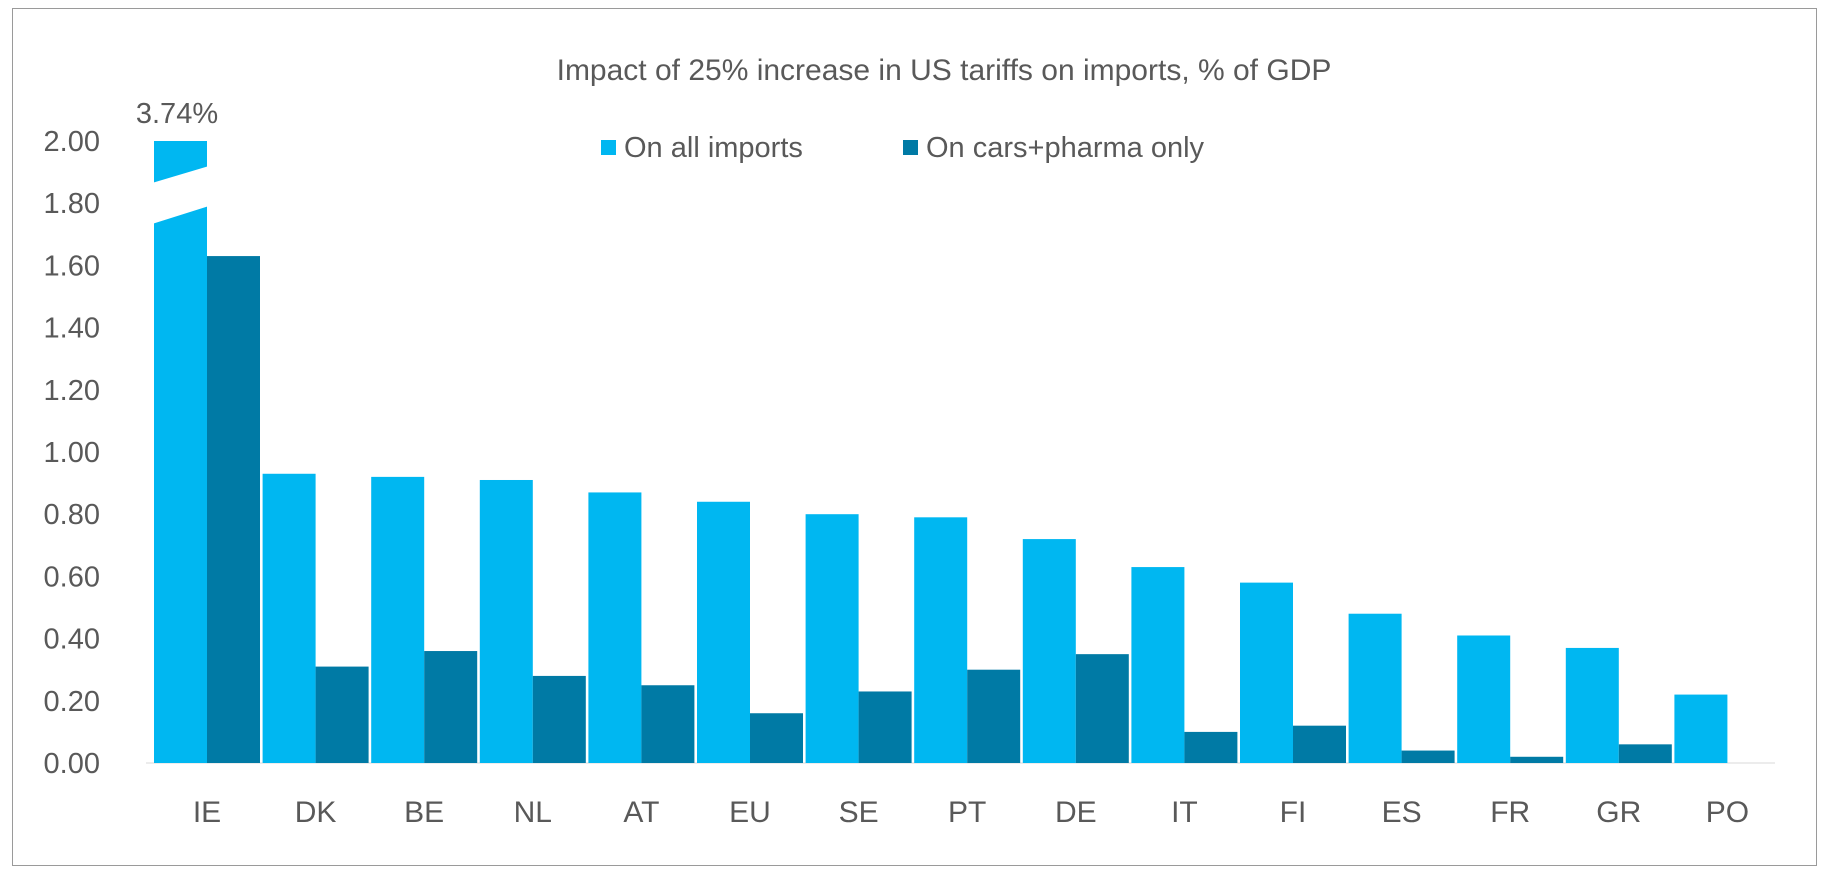 The width and height of the screenshot is (1829, 877). What do you see at coordinates (289, 618) in the screenshot?
I see `bar-dk-all-imports` at bounding box center [289, 618].